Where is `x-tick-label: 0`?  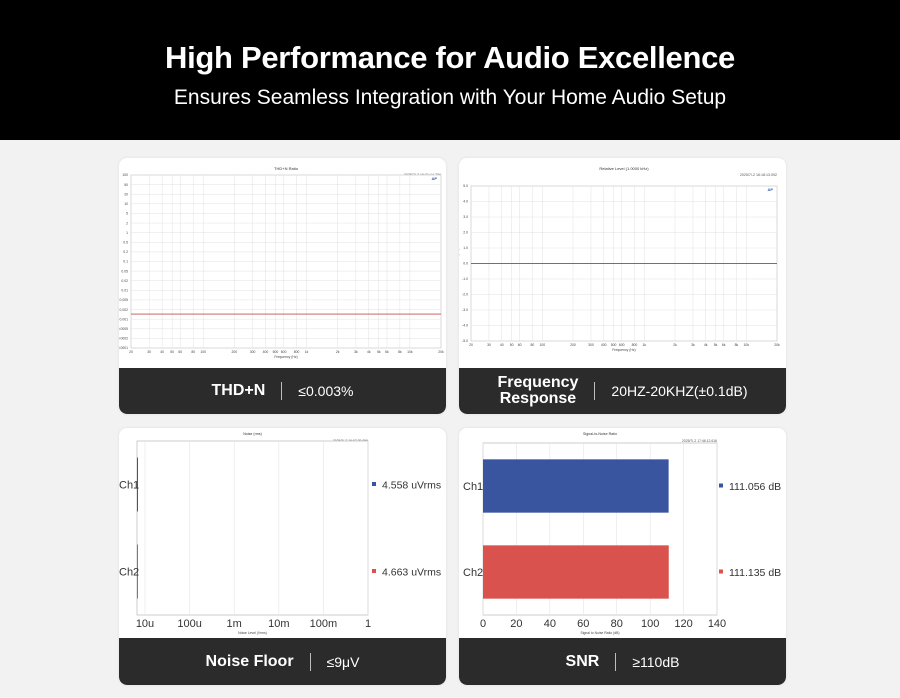 x-tick-label: 0 is located at coordinates (483, 624).